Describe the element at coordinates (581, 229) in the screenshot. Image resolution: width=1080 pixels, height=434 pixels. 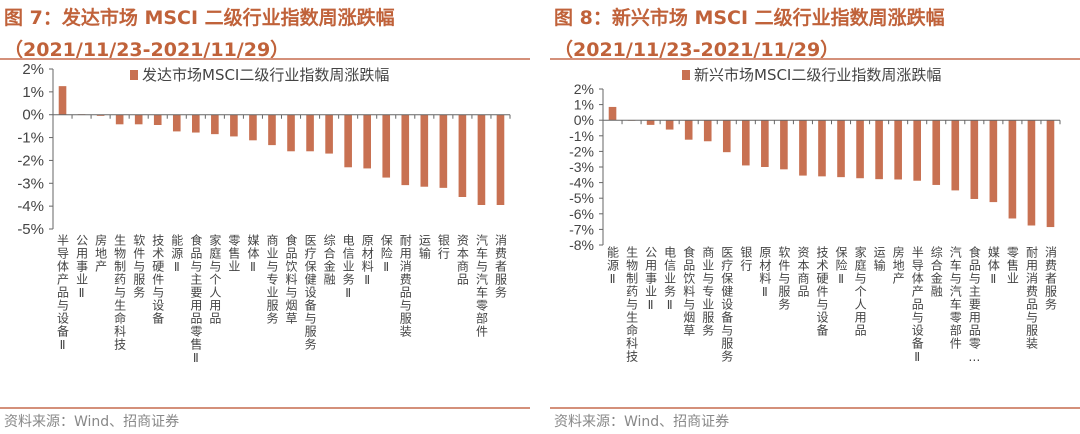
I see `y-tick-label: -7%` at that location.